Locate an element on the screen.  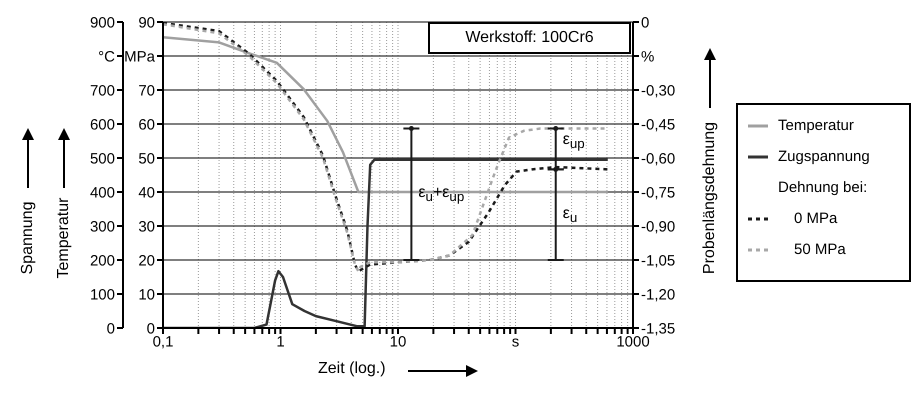
legend-label: Temperatur is located at coordinates (816, 125).